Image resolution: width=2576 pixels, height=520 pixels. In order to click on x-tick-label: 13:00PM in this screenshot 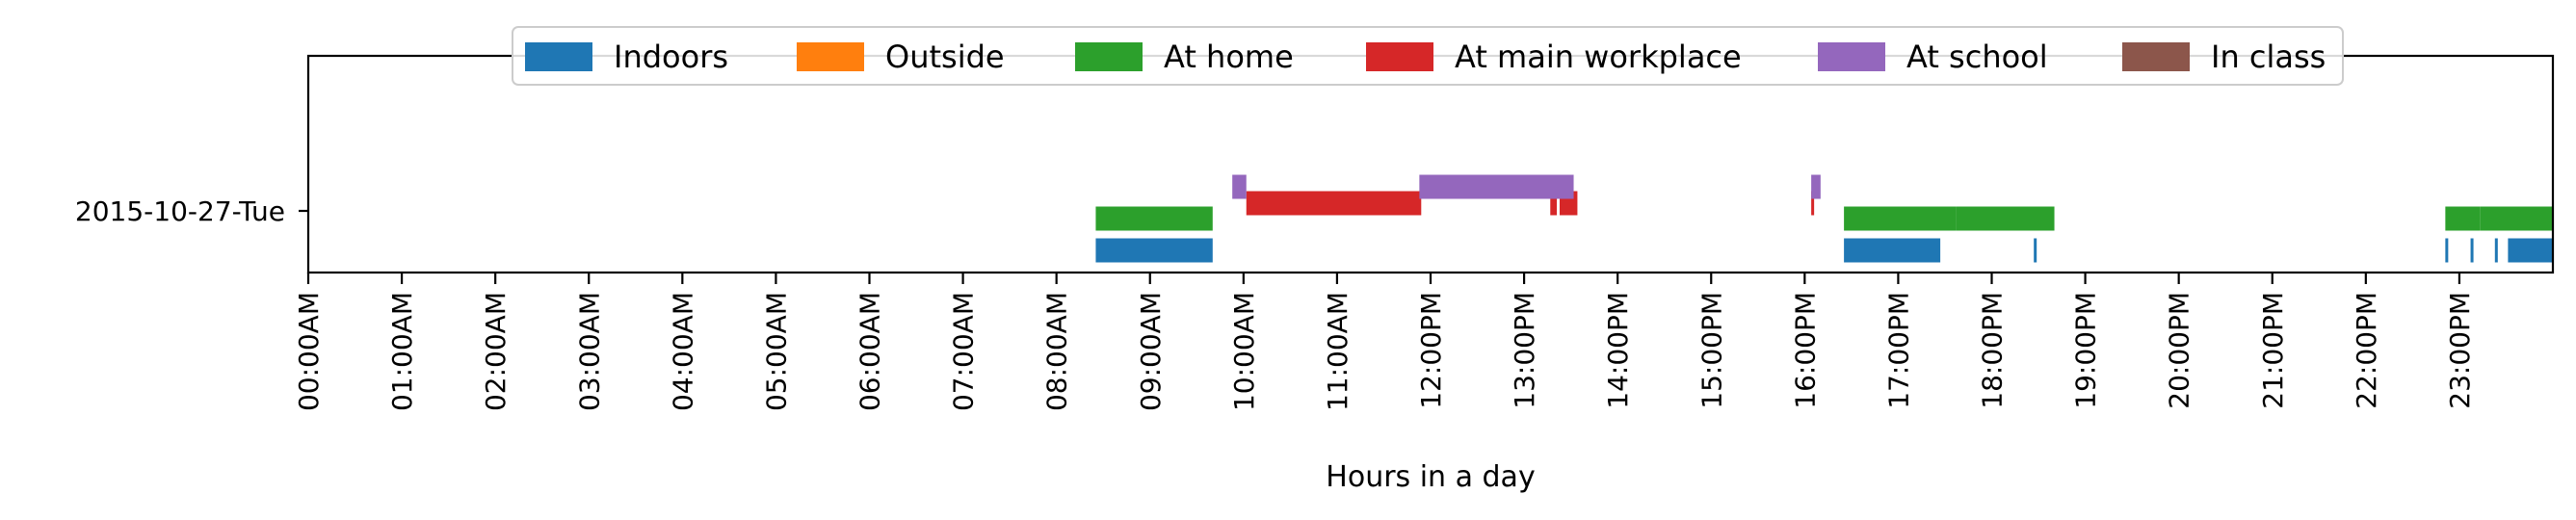, I will do `click(1524, 351)`.